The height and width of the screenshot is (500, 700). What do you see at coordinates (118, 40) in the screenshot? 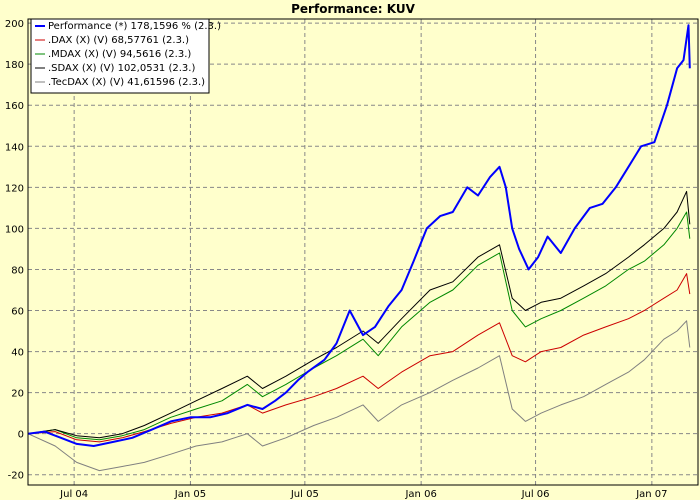
I see `legend-entry: .DAX (X) (V) 68,57761 (2.3.)` at bounding box center [118, 40].